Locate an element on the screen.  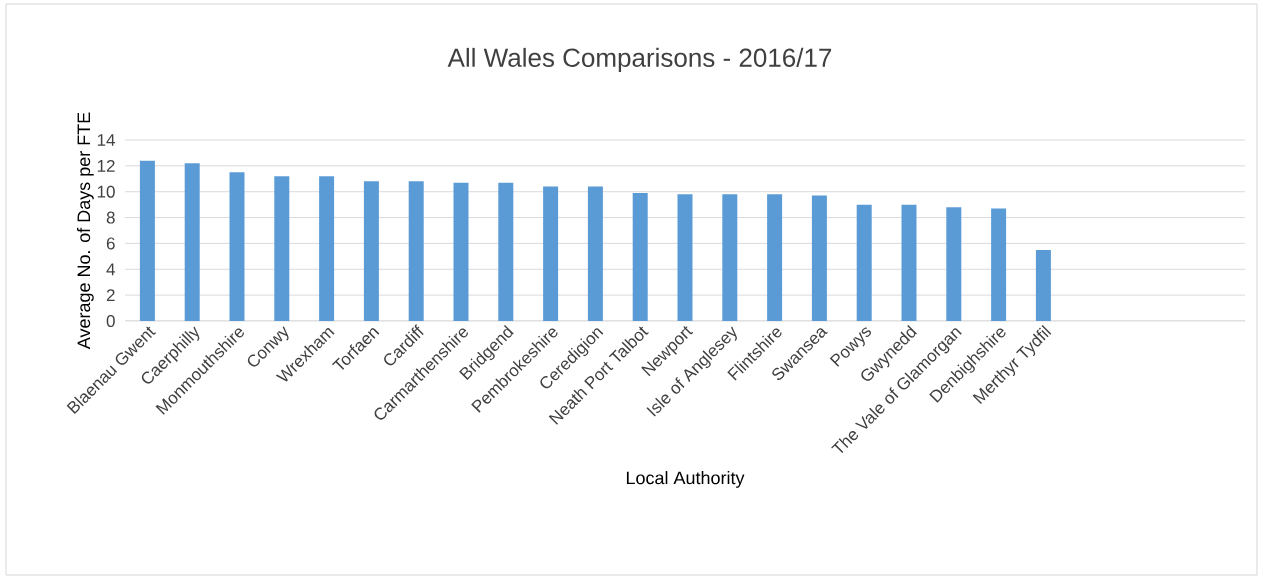
y-tick-label: 2 is located at coordinates (110, 295).